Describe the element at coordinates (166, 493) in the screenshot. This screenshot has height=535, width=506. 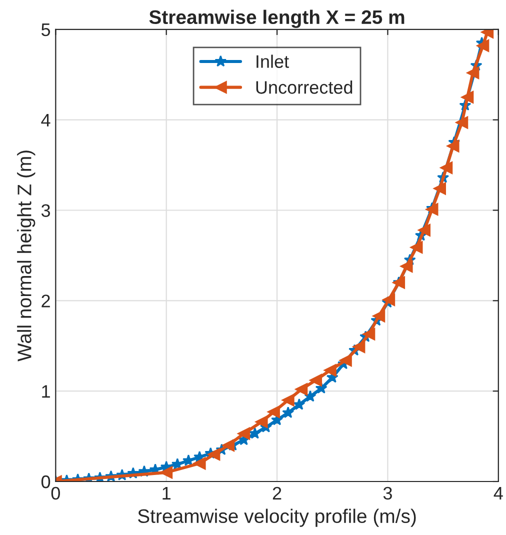
I see `x-tick-label: 1` at that location.